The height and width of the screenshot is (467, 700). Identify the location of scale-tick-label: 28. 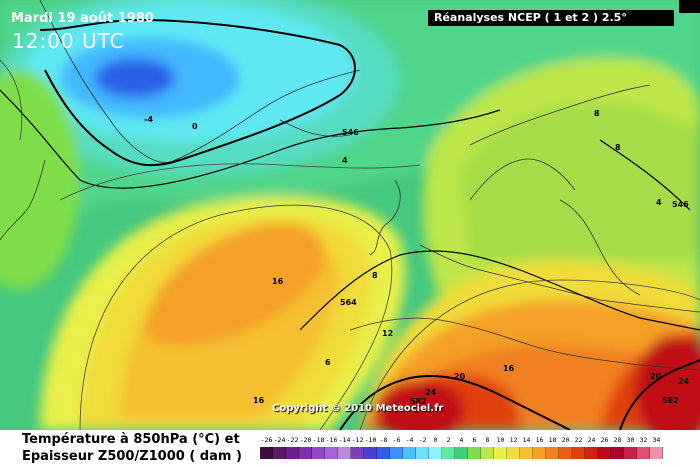
(617, 440).